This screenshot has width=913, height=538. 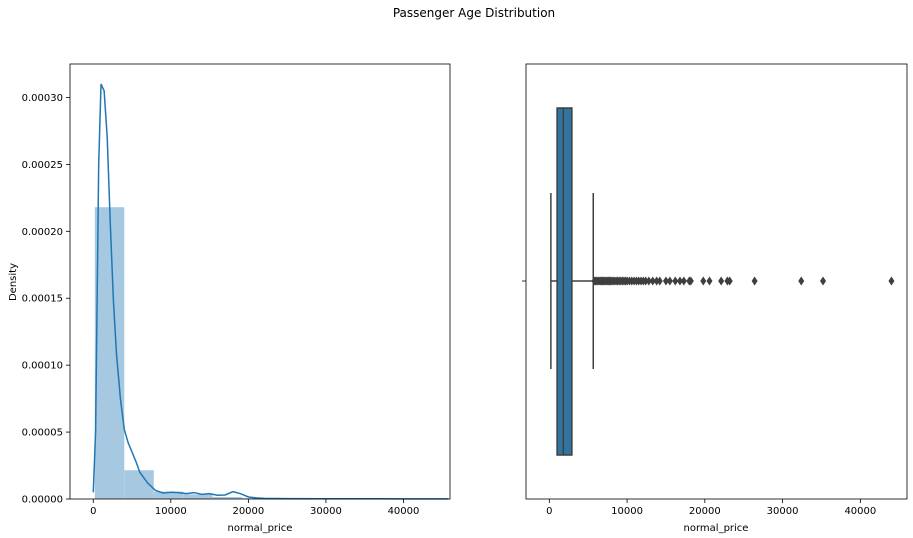 I want to click on right-x-axis-label: normal_price, so click(x=716, y=528).